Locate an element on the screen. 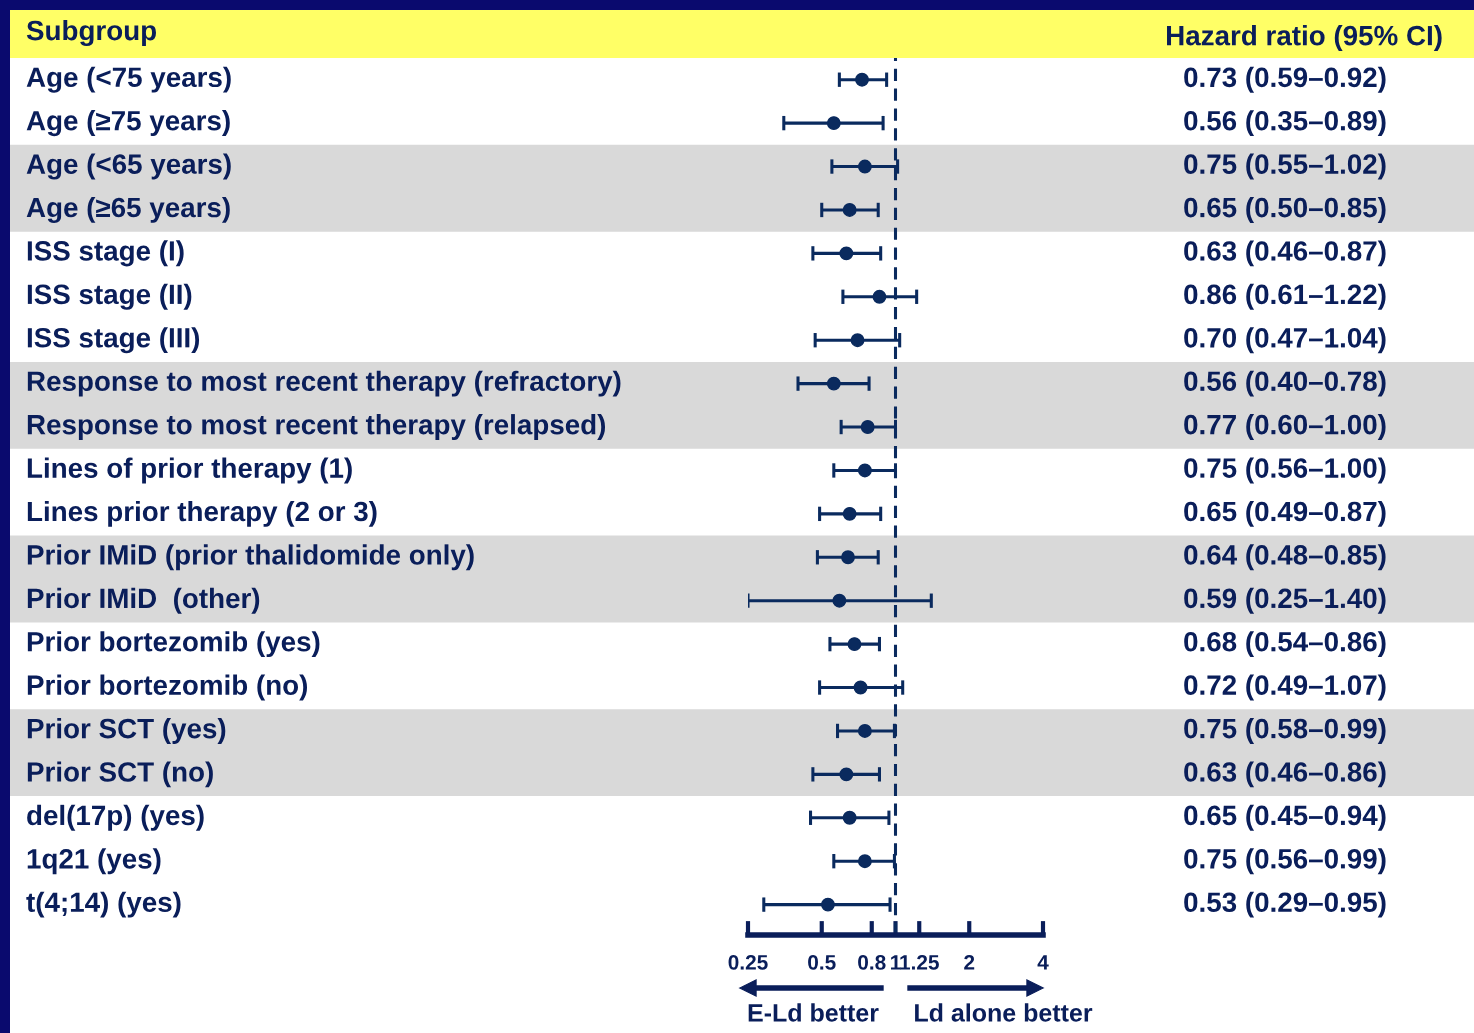 Image resolution: width=1474 pixels, height=1033 pixels. data-label: 0.75 (0.55–1.02) is located at coordinates (1285, 166).